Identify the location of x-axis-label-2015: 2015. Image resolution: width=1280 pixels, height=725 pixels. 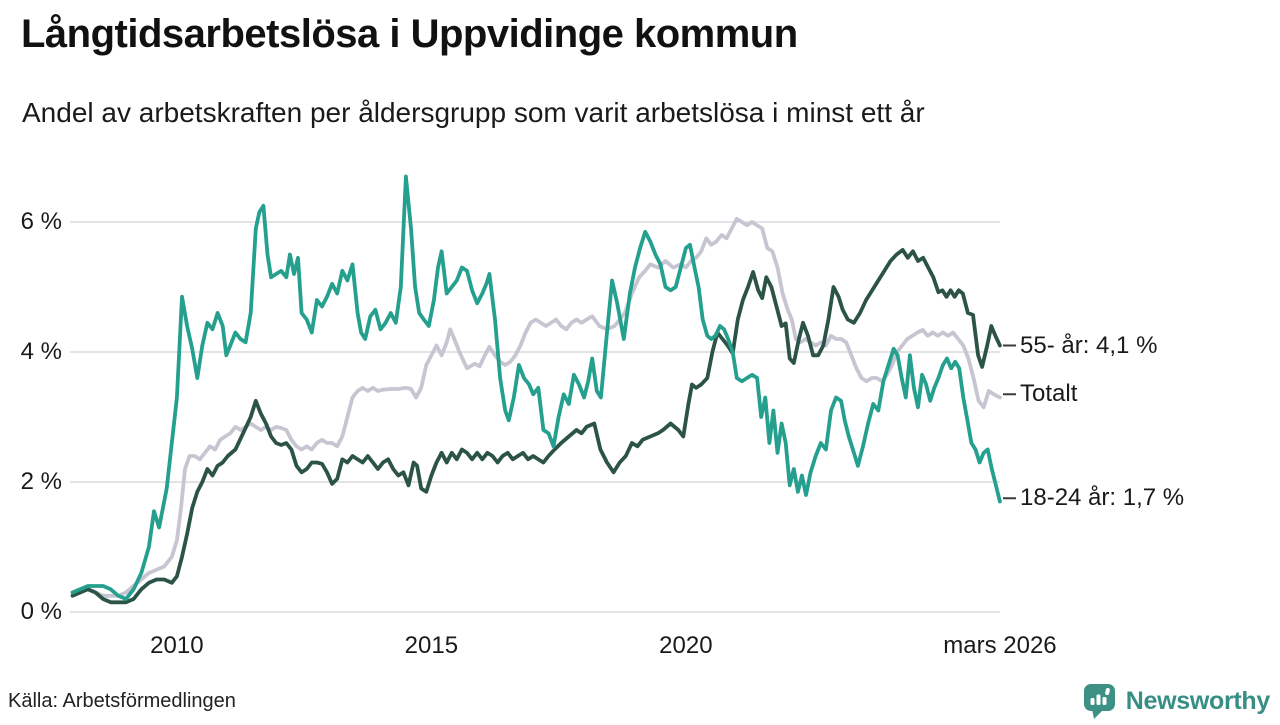
(431, 645).